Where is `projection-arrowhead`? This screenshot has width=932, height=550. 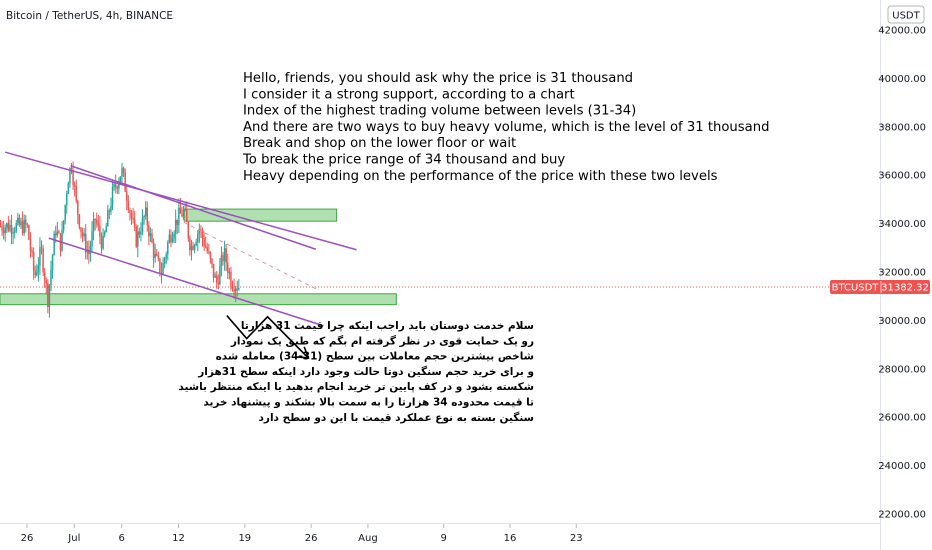 projection-arrowhead is located at coordinates (303, 352).